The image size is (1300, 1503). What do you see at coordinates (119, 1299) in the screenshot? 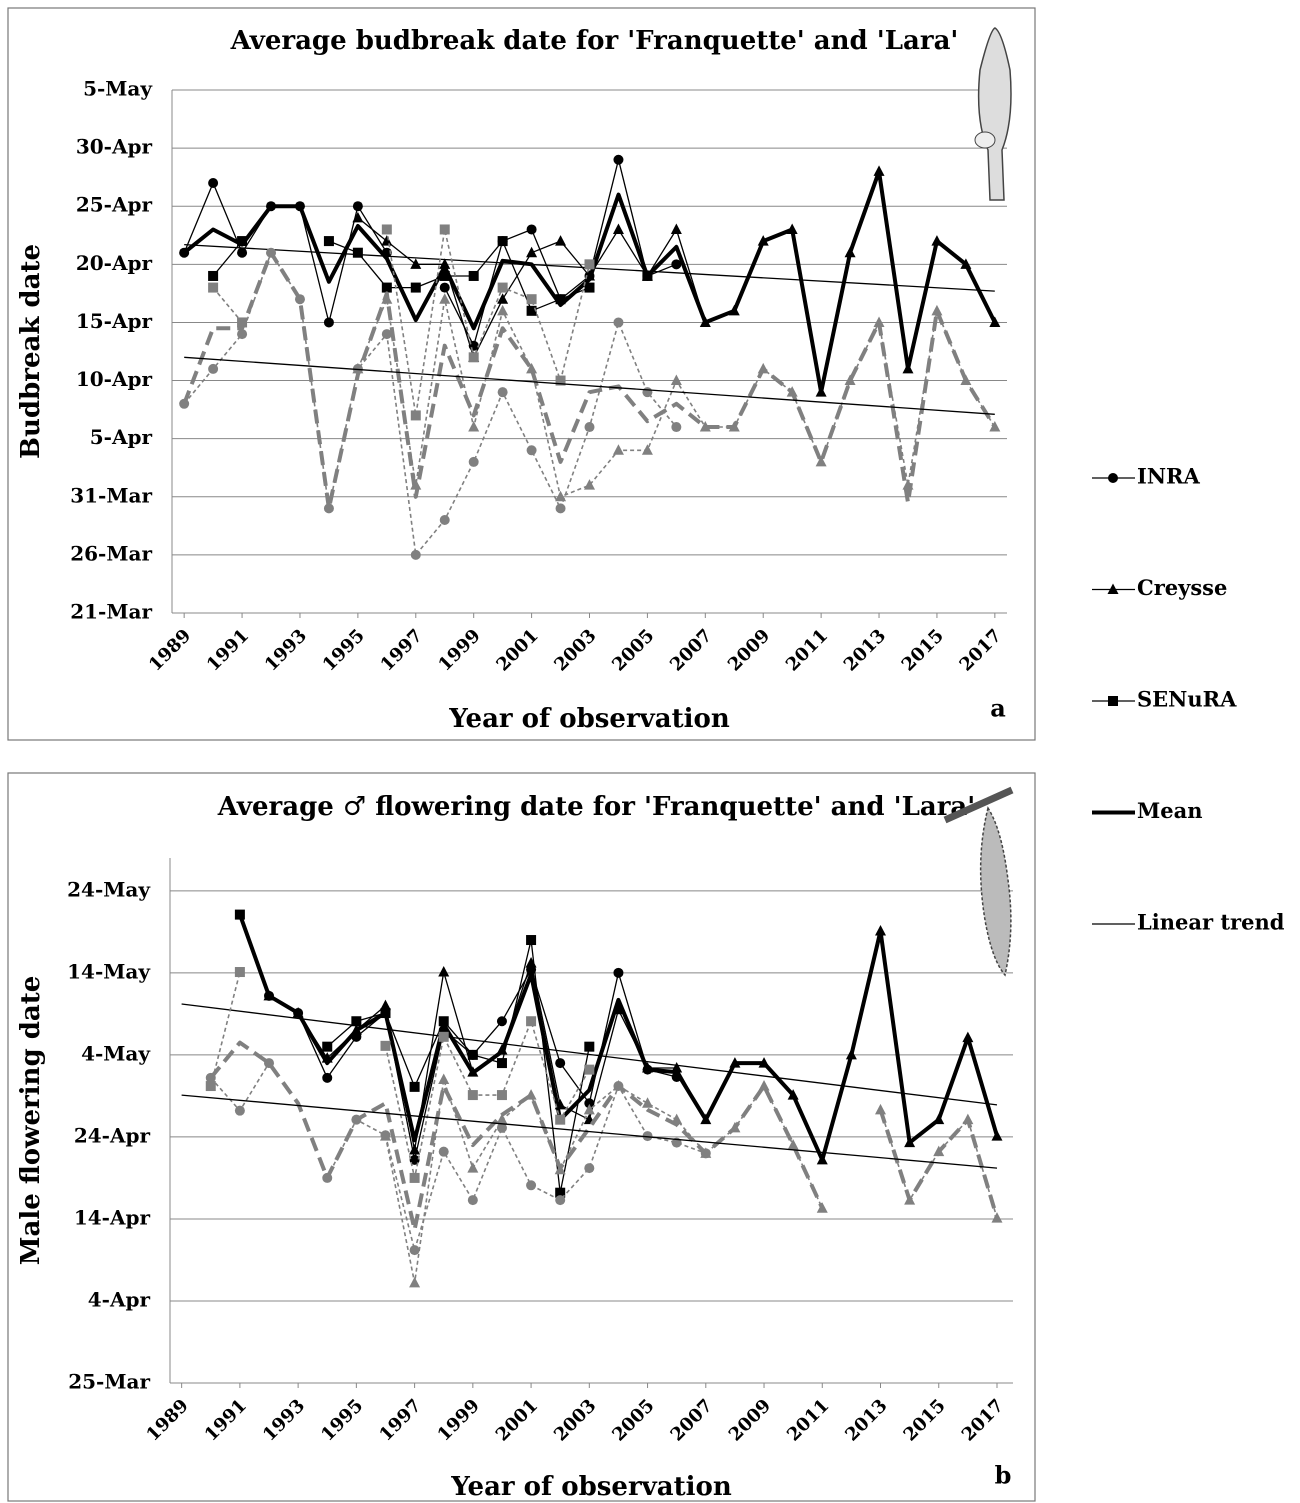
I see `y-tick-label: 4-Apr` at bounding box center [119, 1299].